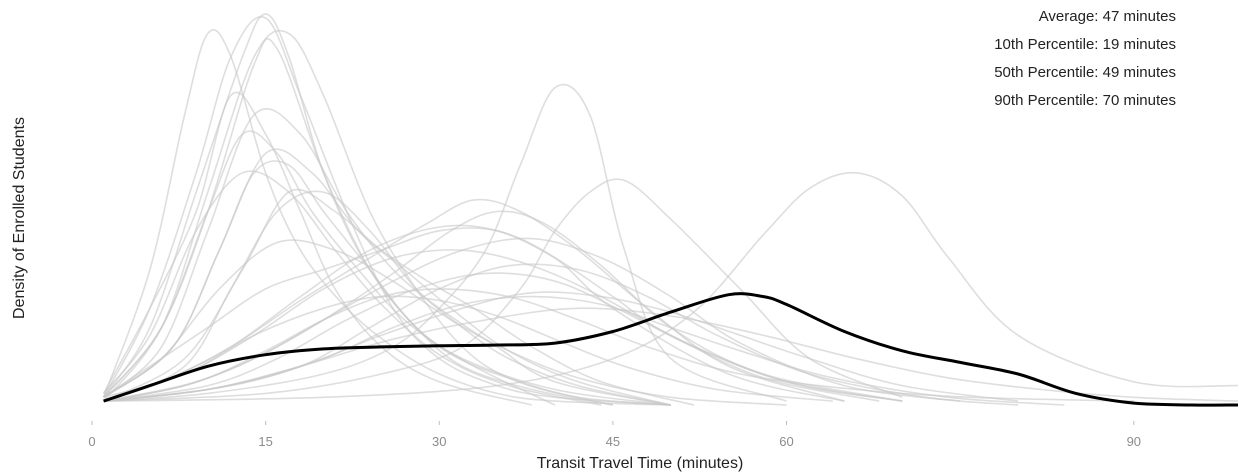 This screenshot has width=1239, height=472. I want to click on stat-average: Average: 47 minutes, so click(1107, 16).